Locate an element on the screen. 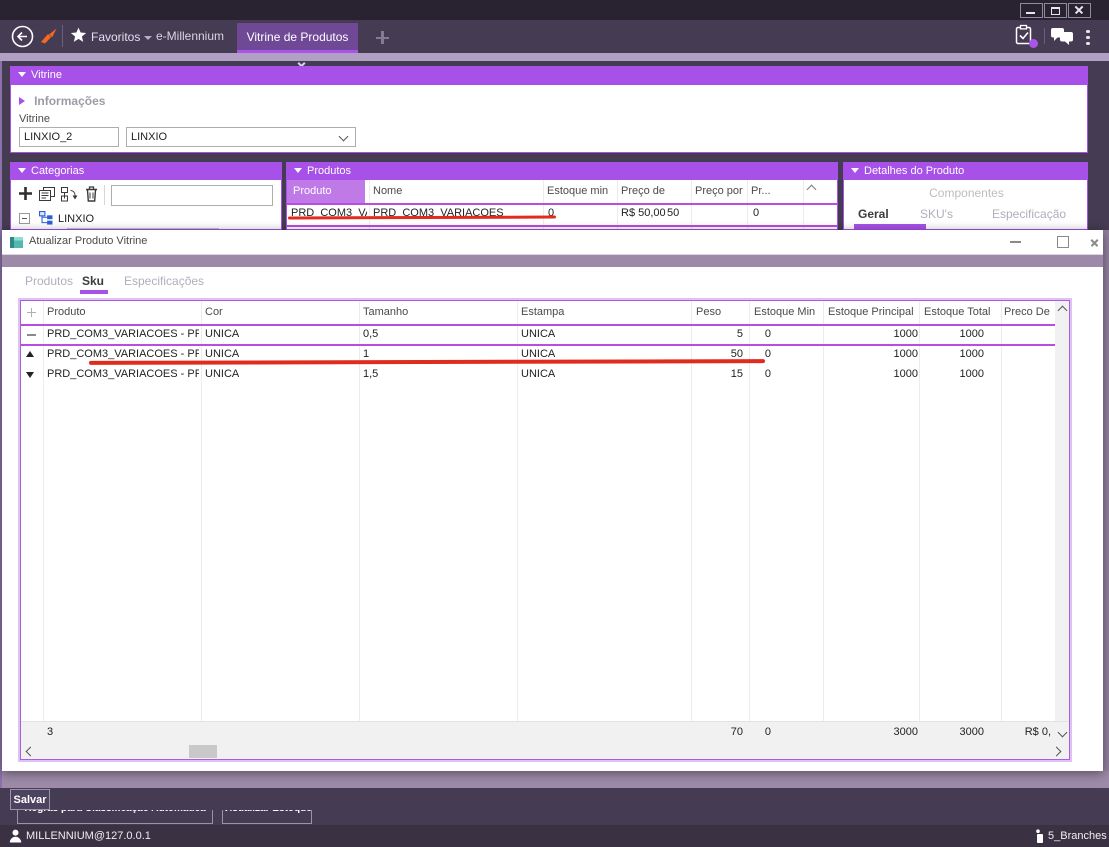  dialog-tab-sku: Sku is located at coordinates (93, 281).